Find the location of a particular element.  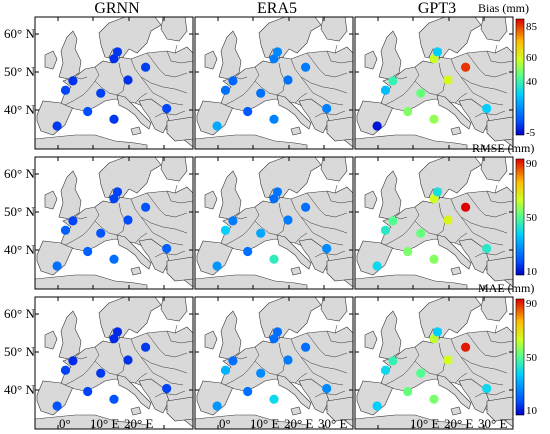

mae-tick-50: 50 is located at coordinates (531, 358).